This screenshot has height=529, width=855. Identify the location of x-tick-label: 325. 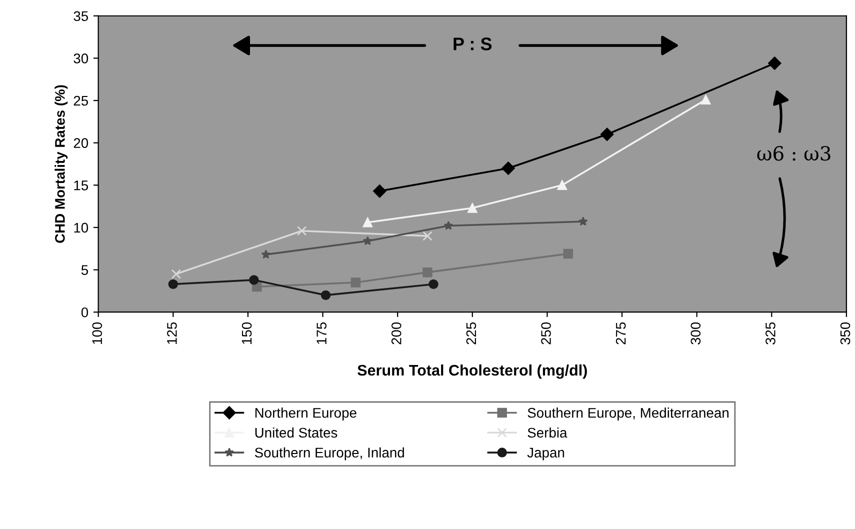
(771, 333).